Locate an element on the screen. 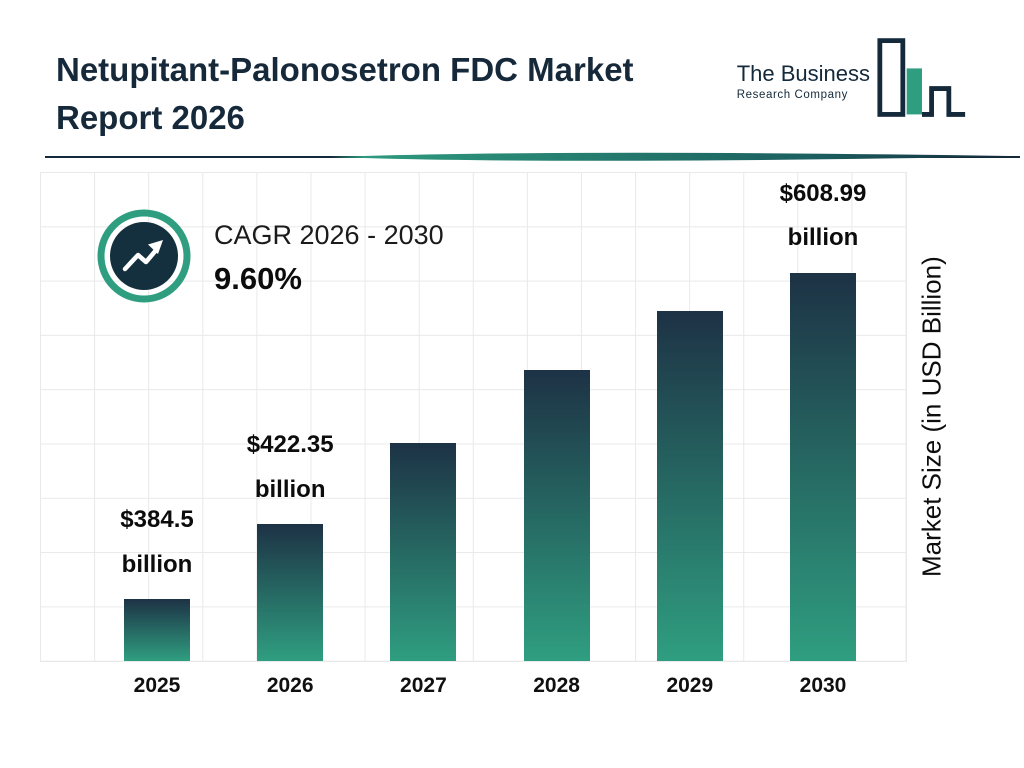  bar-2027 is located at coordinates (423, 552).